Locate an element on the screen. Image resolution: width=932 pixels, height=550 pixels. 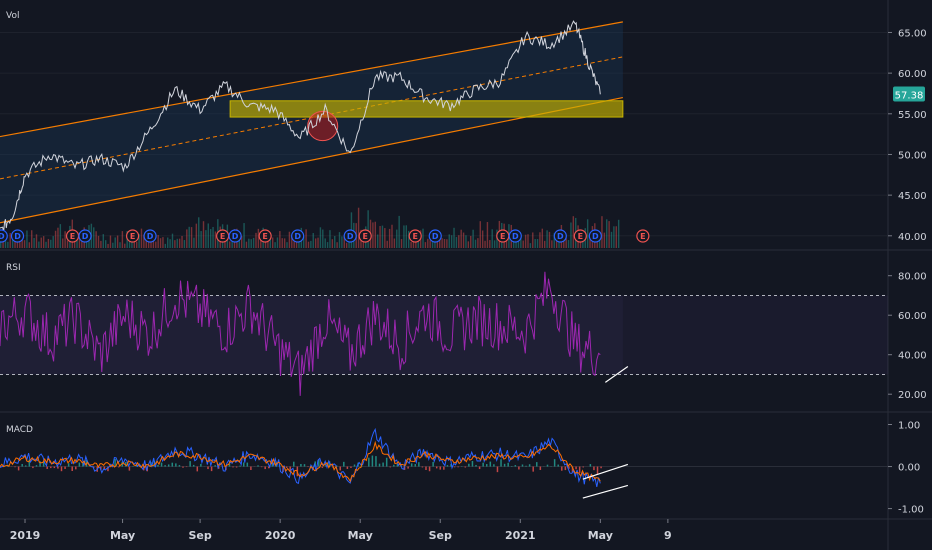
time-tick-label: 2021 is located at coordinates (520, 535).